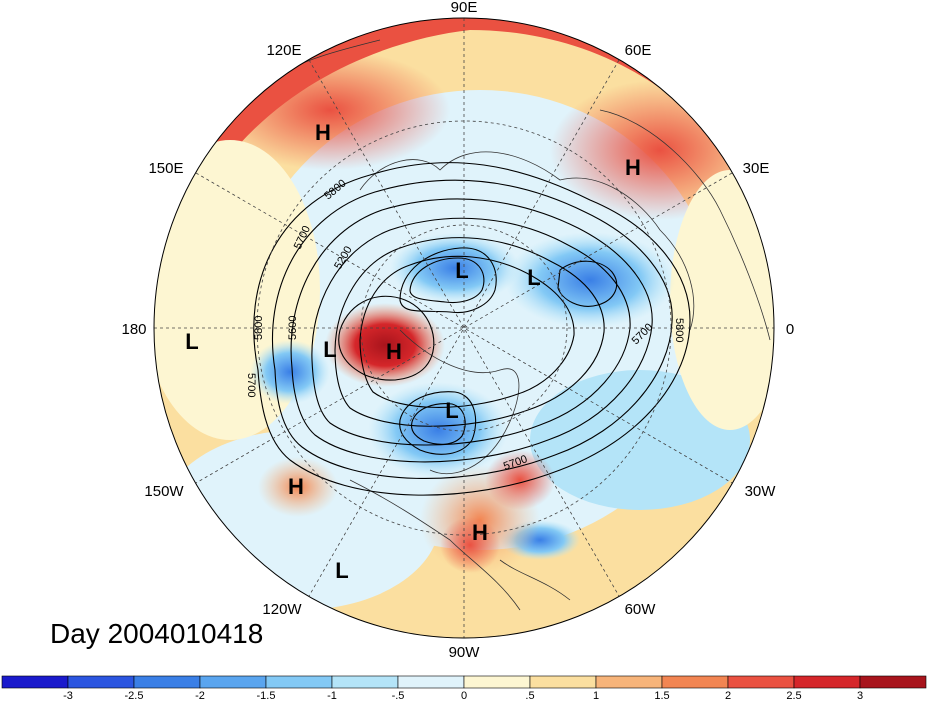 The image size is (928, 702). I want to click on colorbar-swatches, so click(464, 682).